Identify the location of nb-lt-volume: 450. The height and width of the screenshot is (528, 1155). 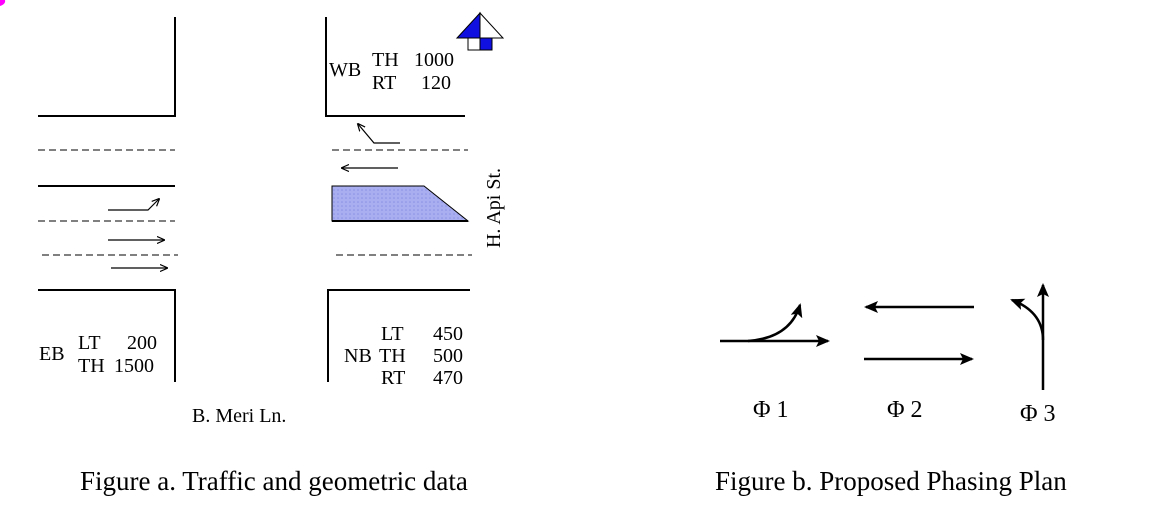
(448, 334).